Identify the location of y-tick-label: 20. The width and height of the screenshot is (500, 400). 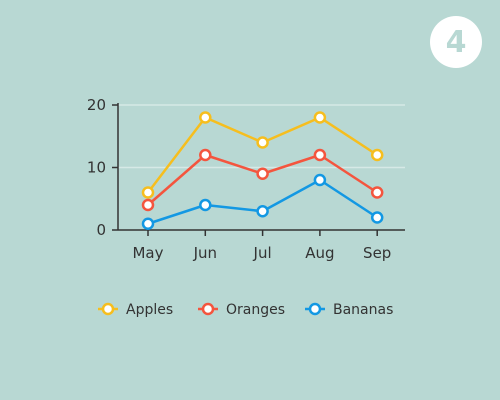
(96, 105).